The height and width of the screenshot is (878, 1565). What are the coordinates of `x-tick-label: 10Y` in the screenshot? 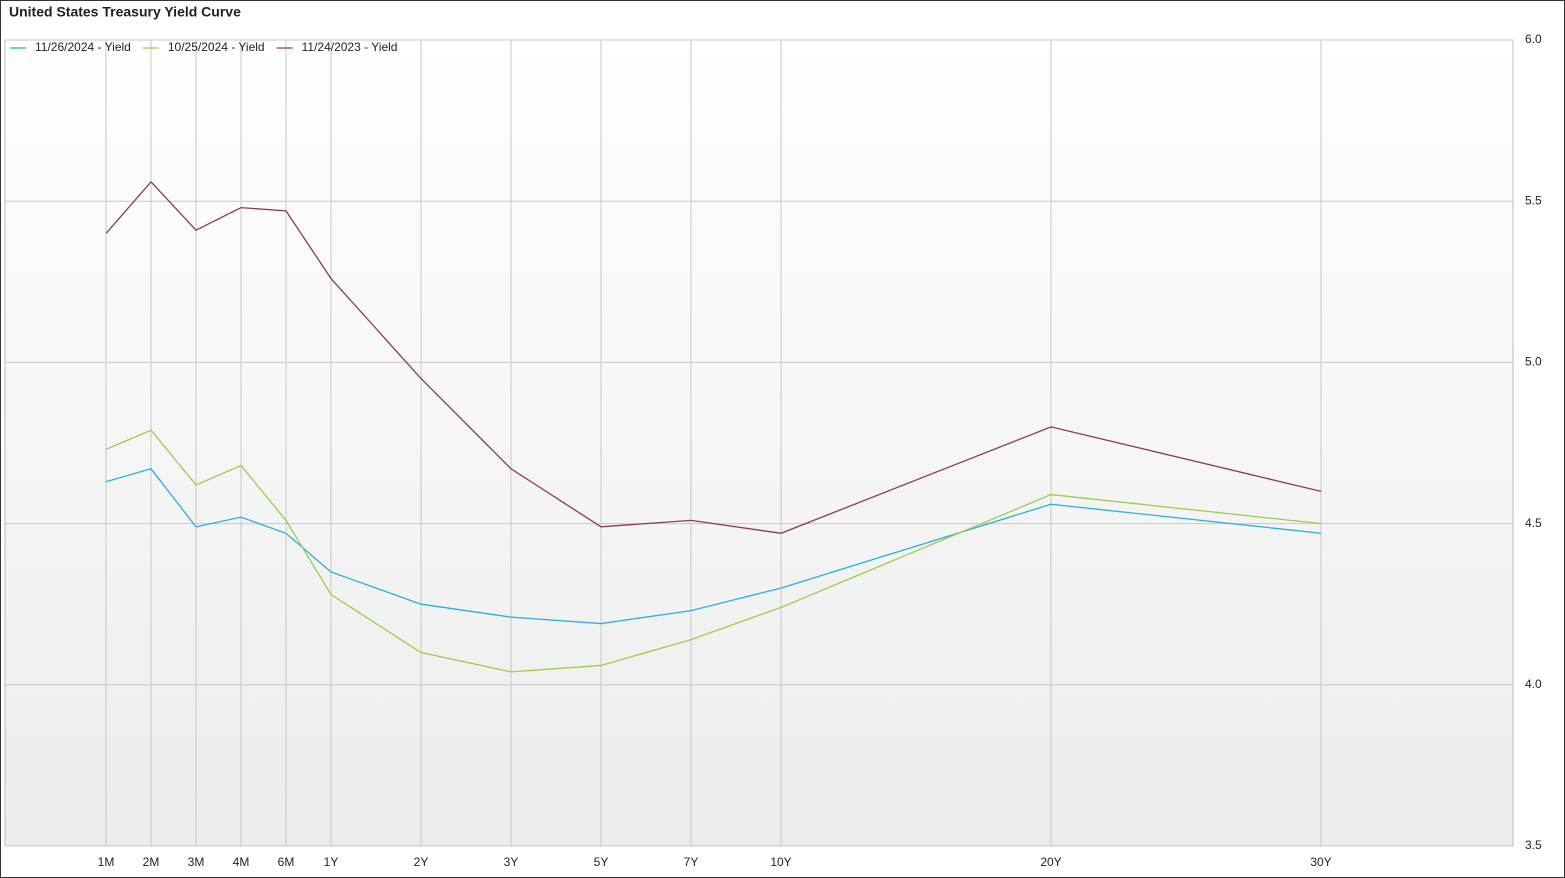 It's located at (780, 862).